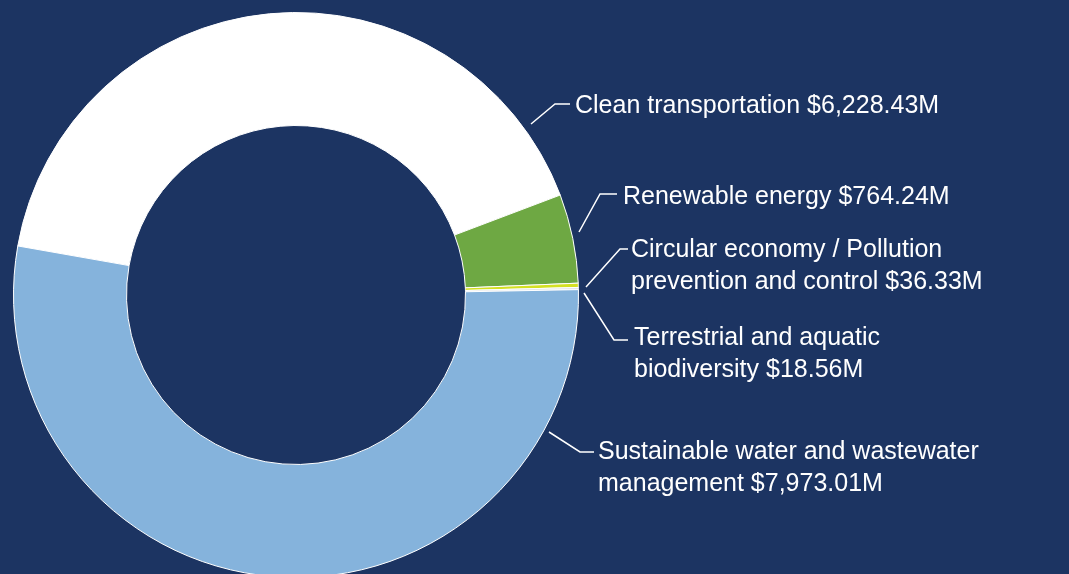 This screenshot has height=574, width=1069. What do you see at coordinates (757, 103) in the screenshot?
I see `slice-label: Clean transportation $6,228.43M` at bounding box center [757, 103].